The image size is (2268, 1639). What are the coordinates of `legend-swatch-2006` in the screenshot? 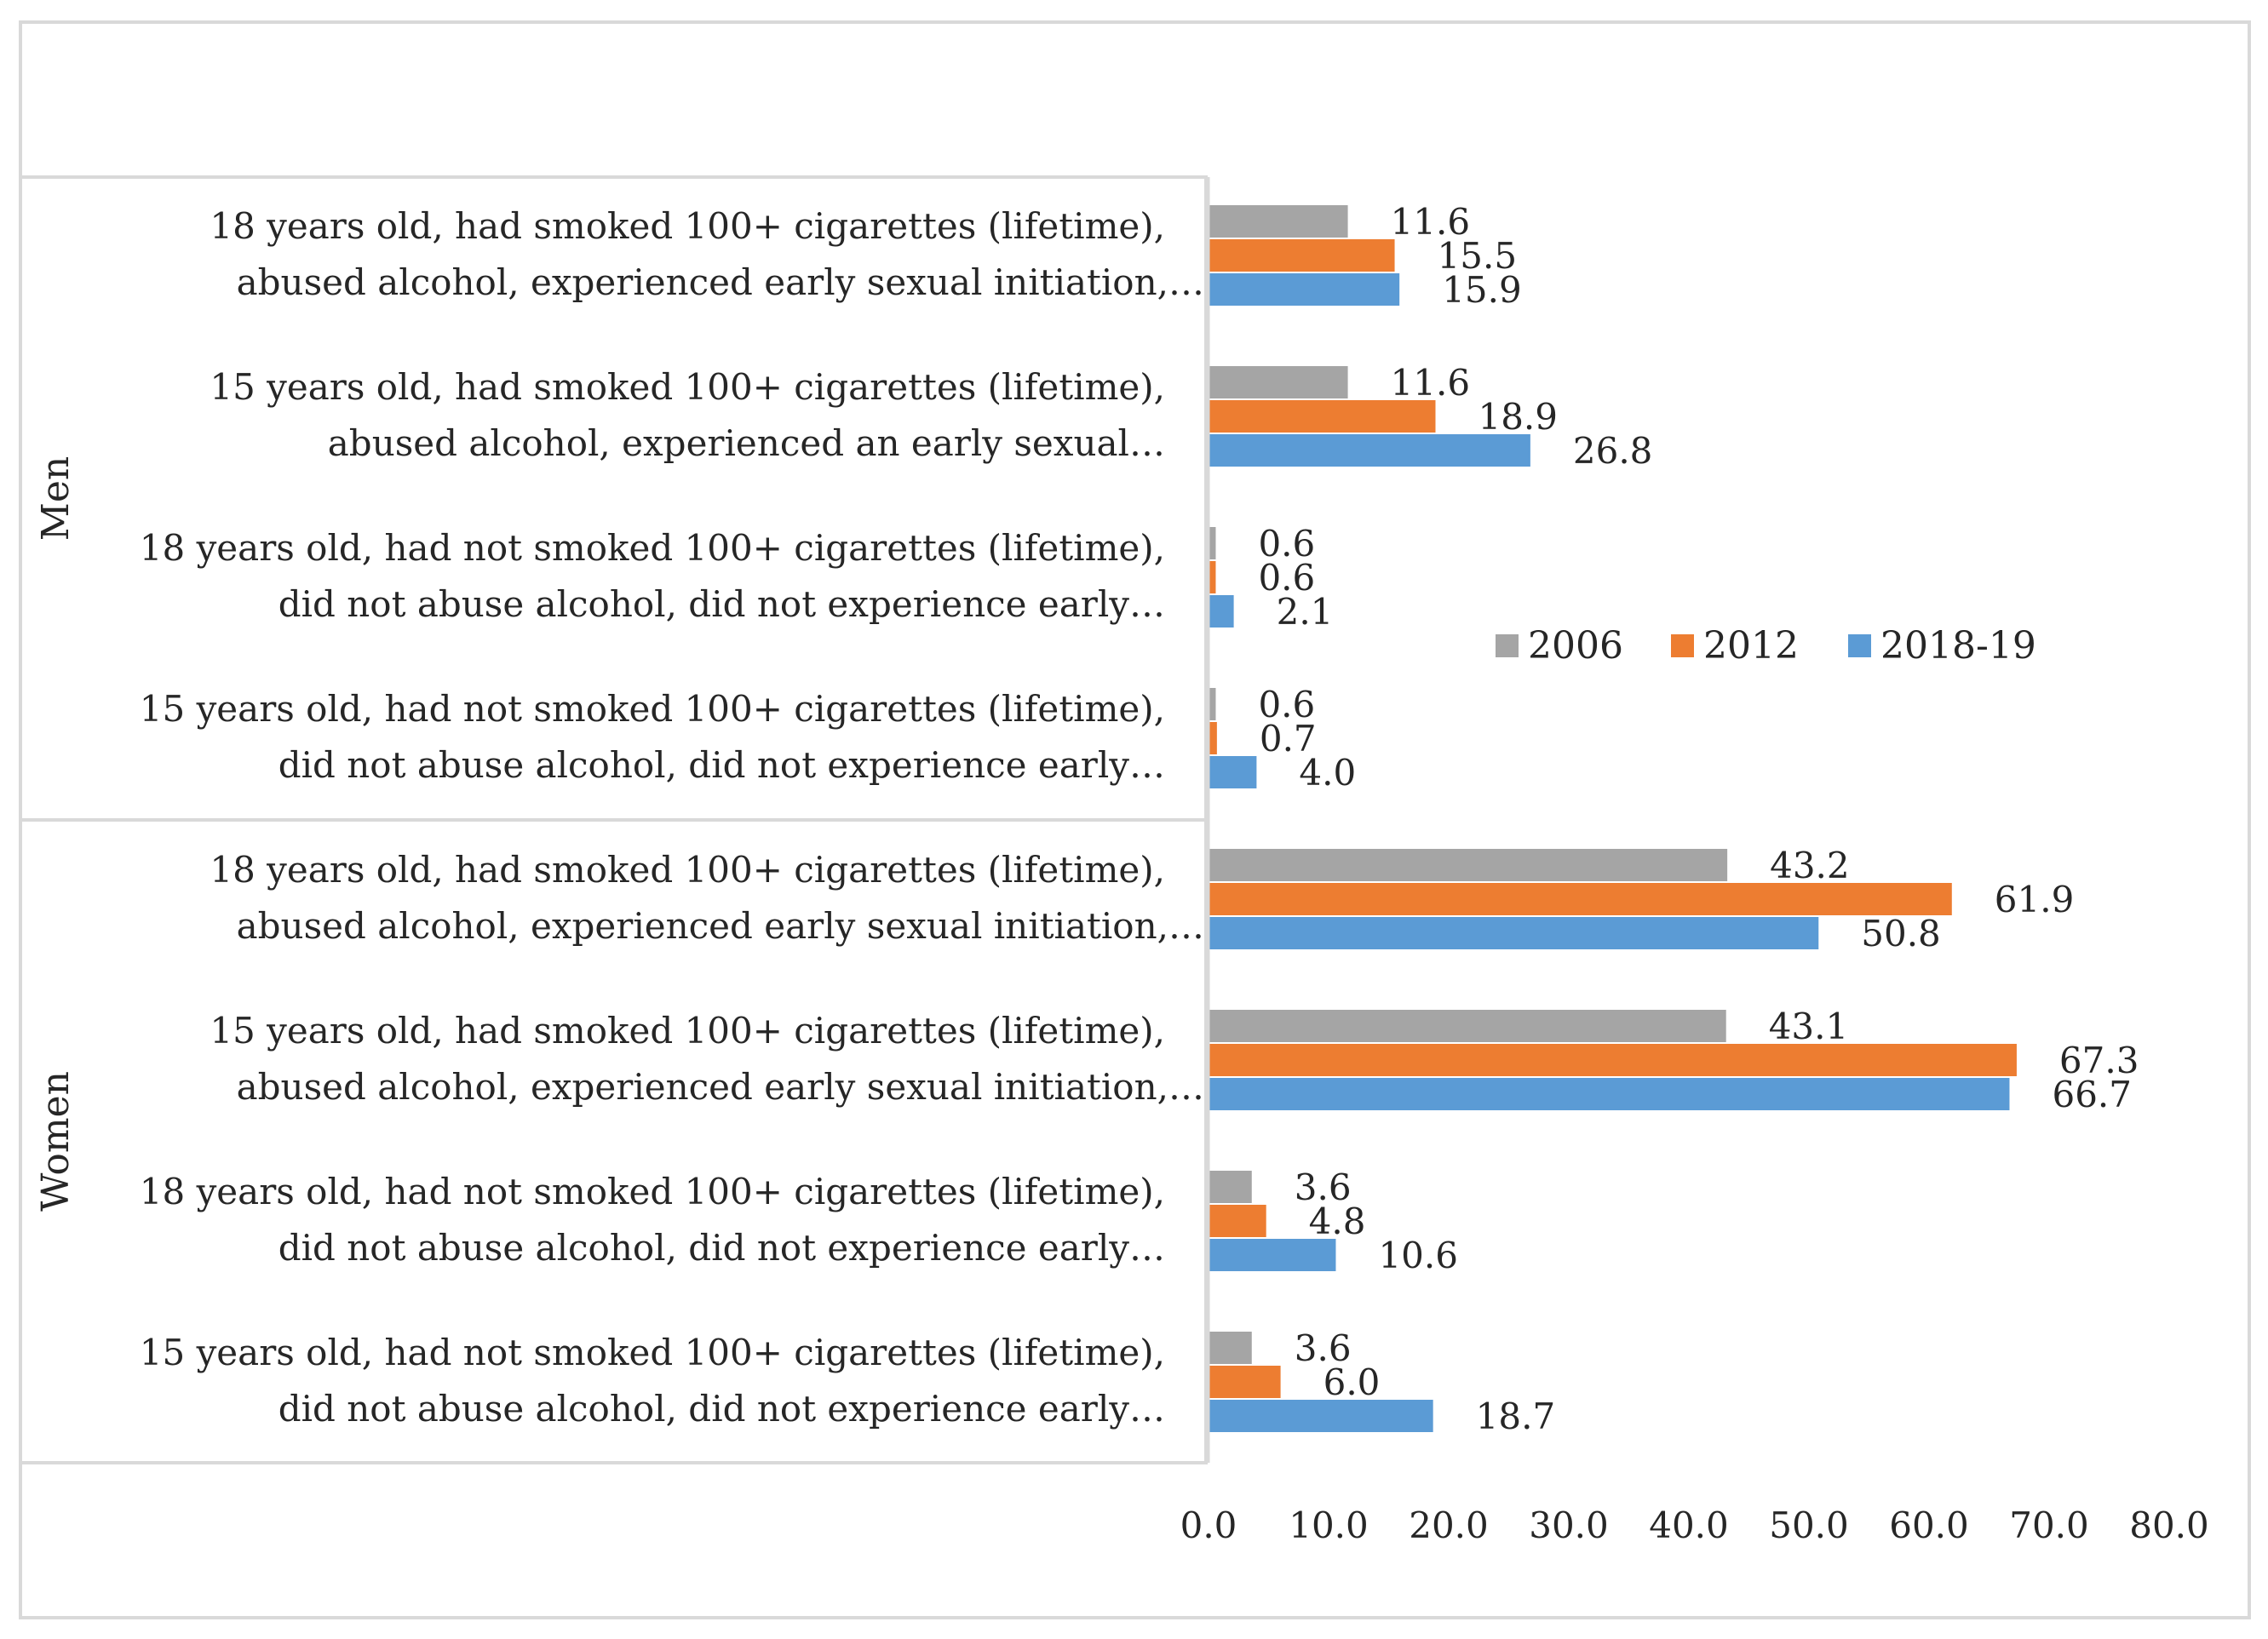 It's located at (1507, 645).